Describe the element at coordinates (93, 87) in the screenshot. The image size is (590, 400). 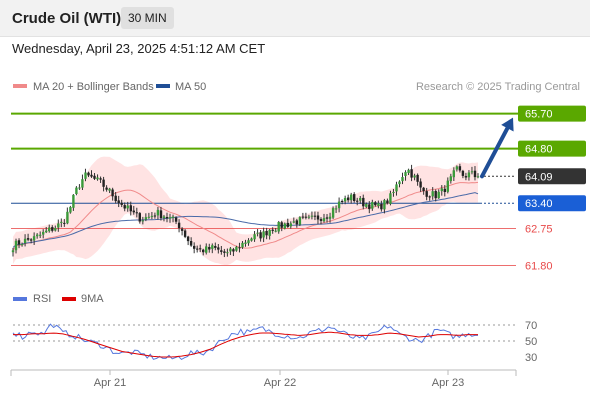
I see `ma20-legend-label: MA 20 + Bollinger Bands` at that location.